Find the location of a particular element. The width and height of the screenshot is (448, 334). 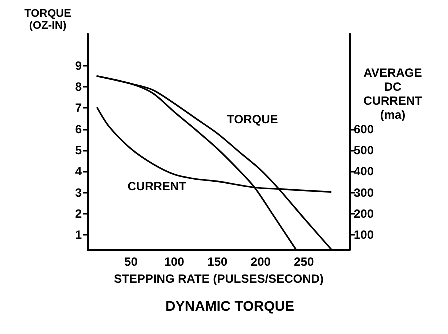

x-axis-title: STEPPING RATE (PULSES/SECOND) is located at coordinates (219, 279).